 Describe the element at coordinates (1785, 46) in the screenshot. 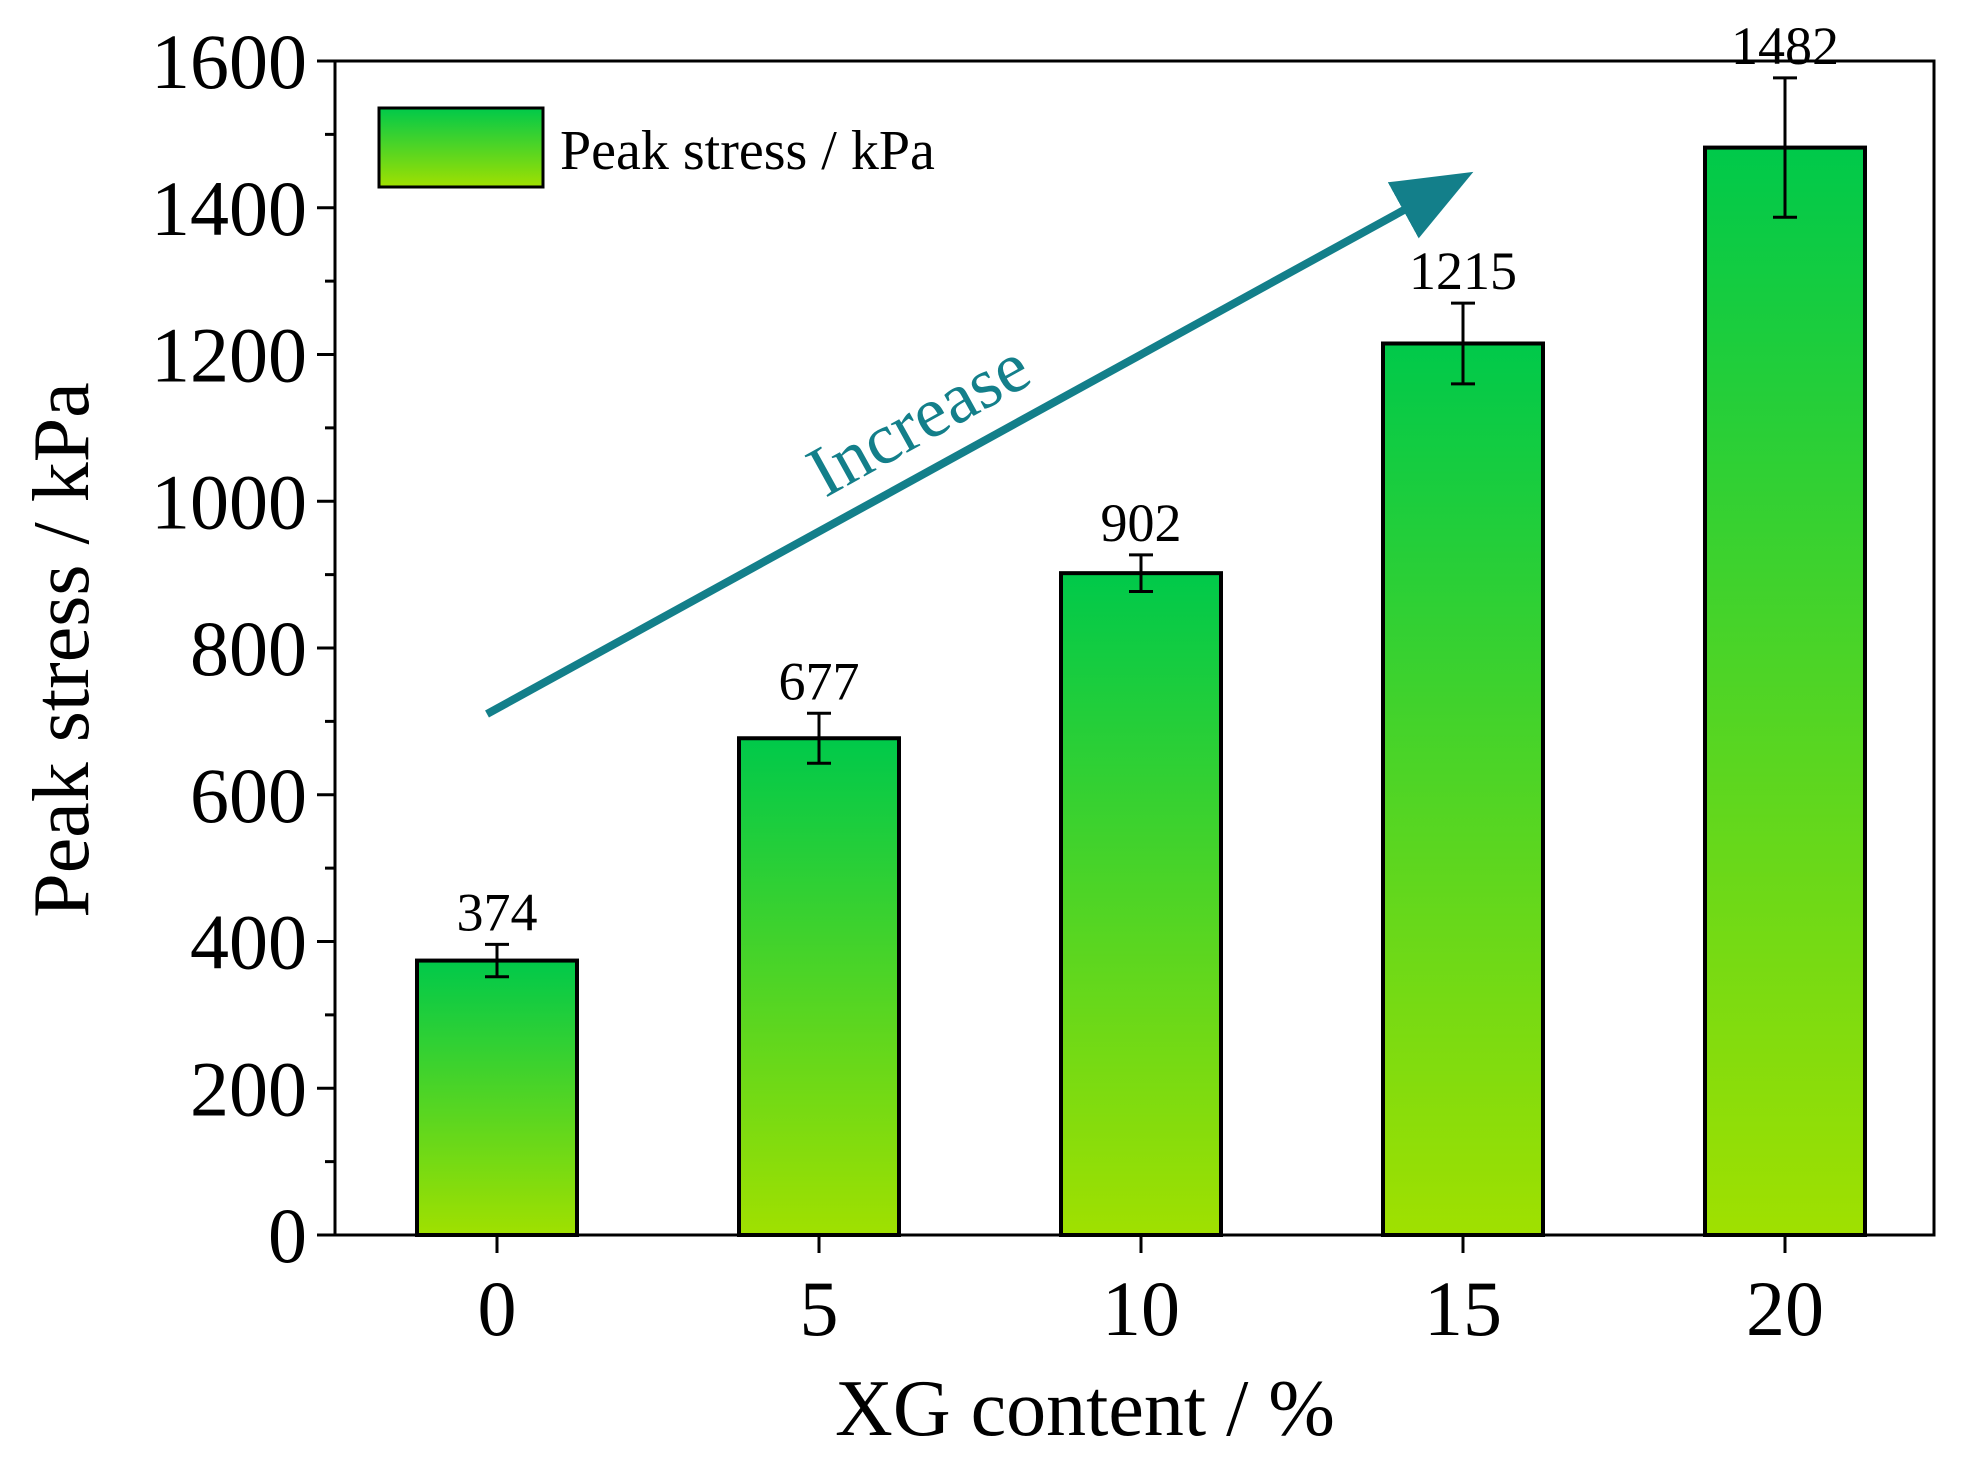

I see `data-label: 1482` at that location.